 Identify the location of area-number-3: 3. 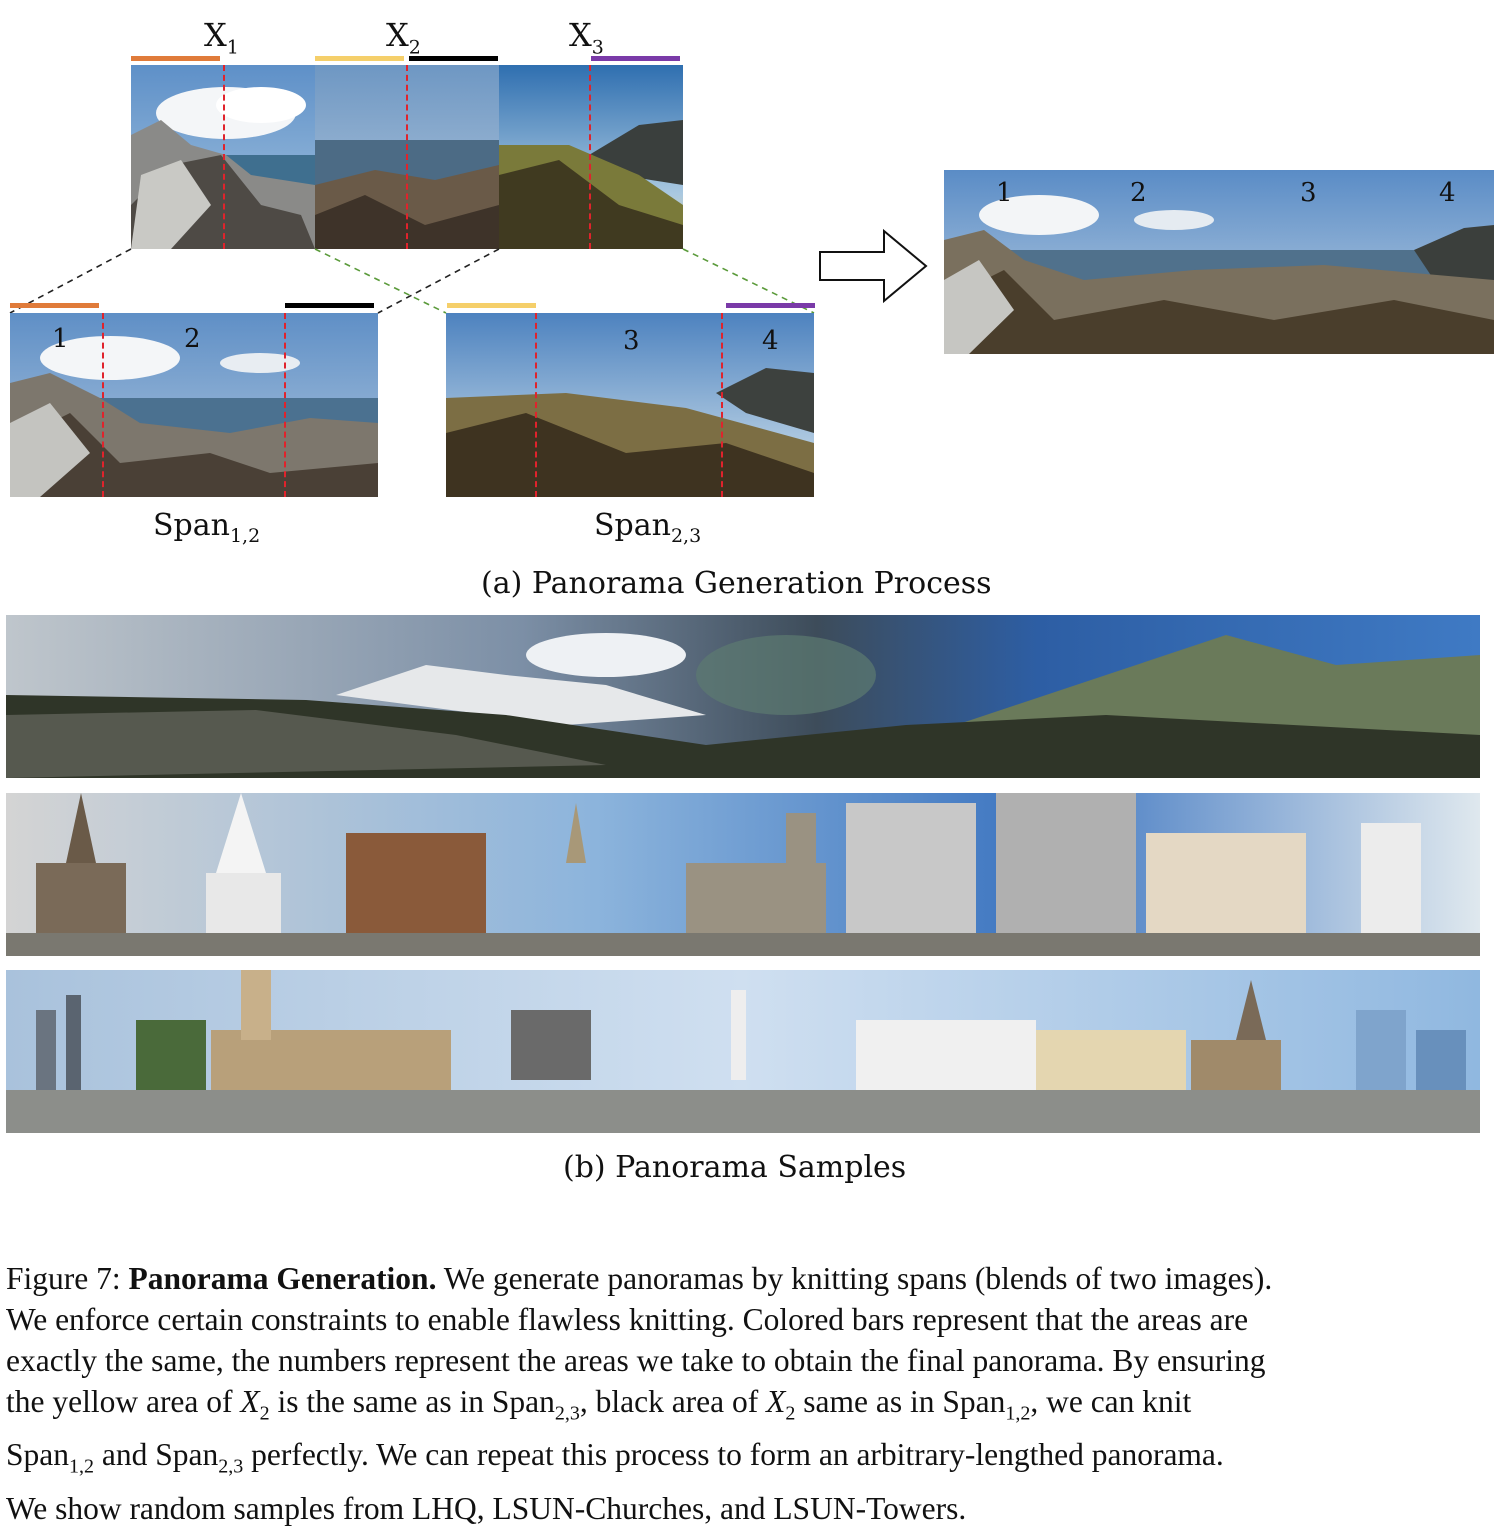
(631, 341).